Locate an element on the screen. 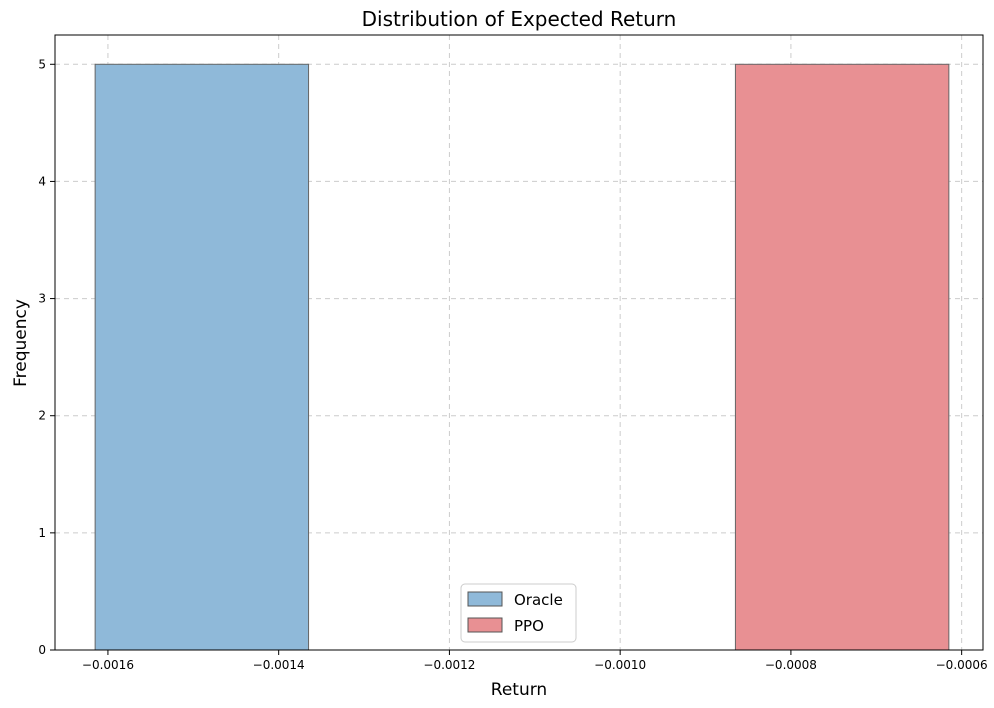  x-tick-label: −0.0006 is located at coordinates (962, 665).